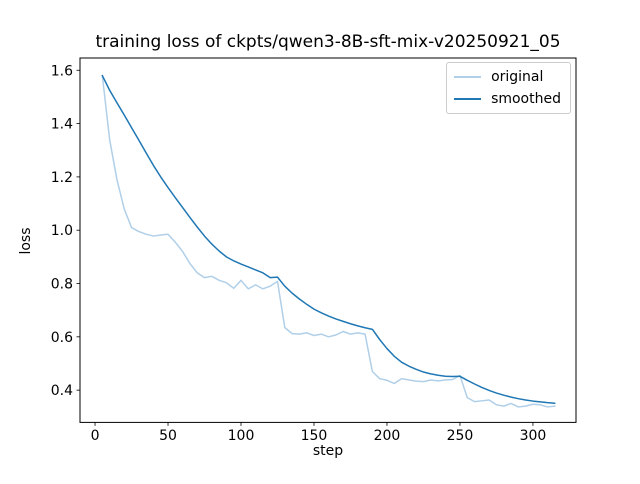 The width and height of the screenshot is (640, 484). I want to click on x-tick-label: 100, so click(241, 436).